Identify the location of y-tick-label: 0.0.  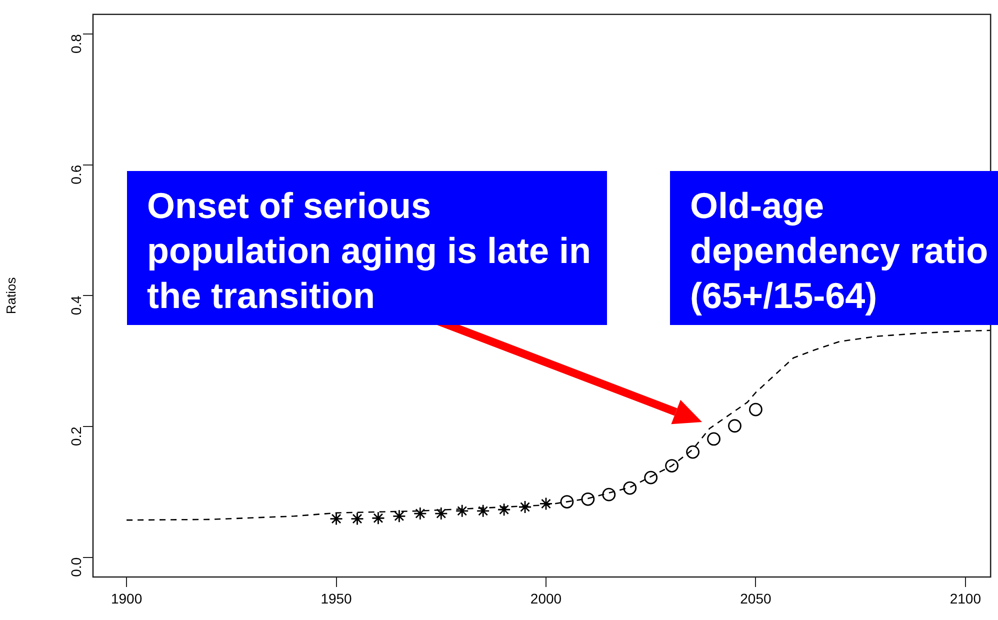
(76, 567).